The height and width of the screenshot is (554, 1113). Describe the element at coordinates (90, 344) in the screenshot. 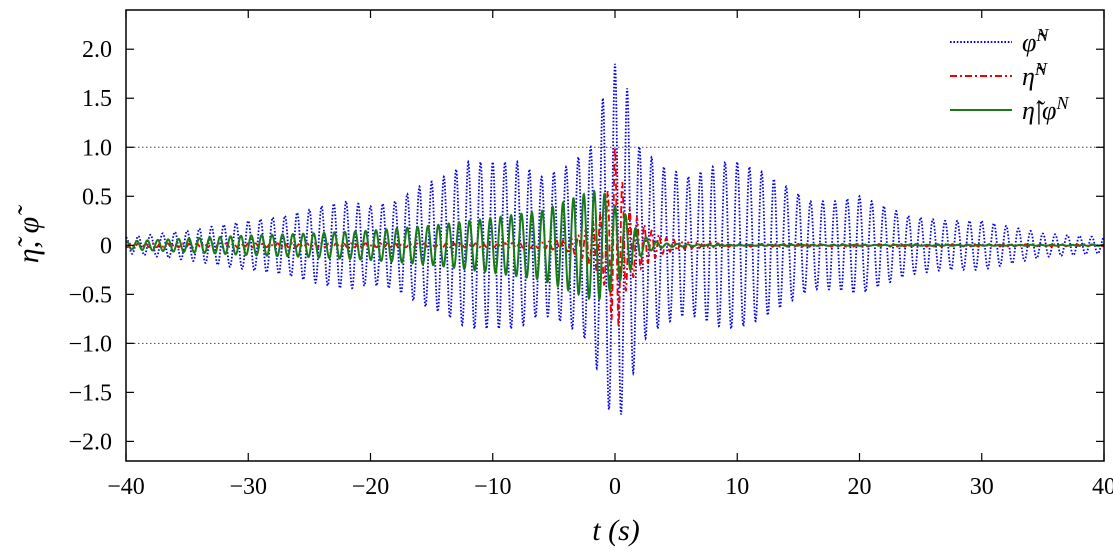

I see `y-tick-label: −1.0` at that location.